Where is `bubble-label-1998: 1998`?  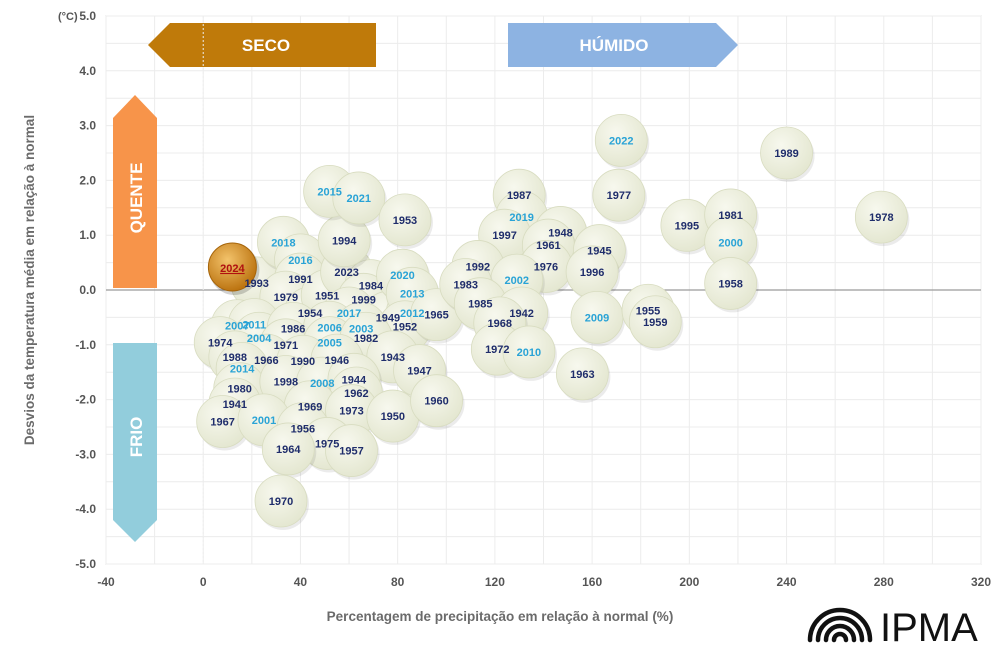 bubble-label-1998: 1998 is located at coordinates (286, 383).